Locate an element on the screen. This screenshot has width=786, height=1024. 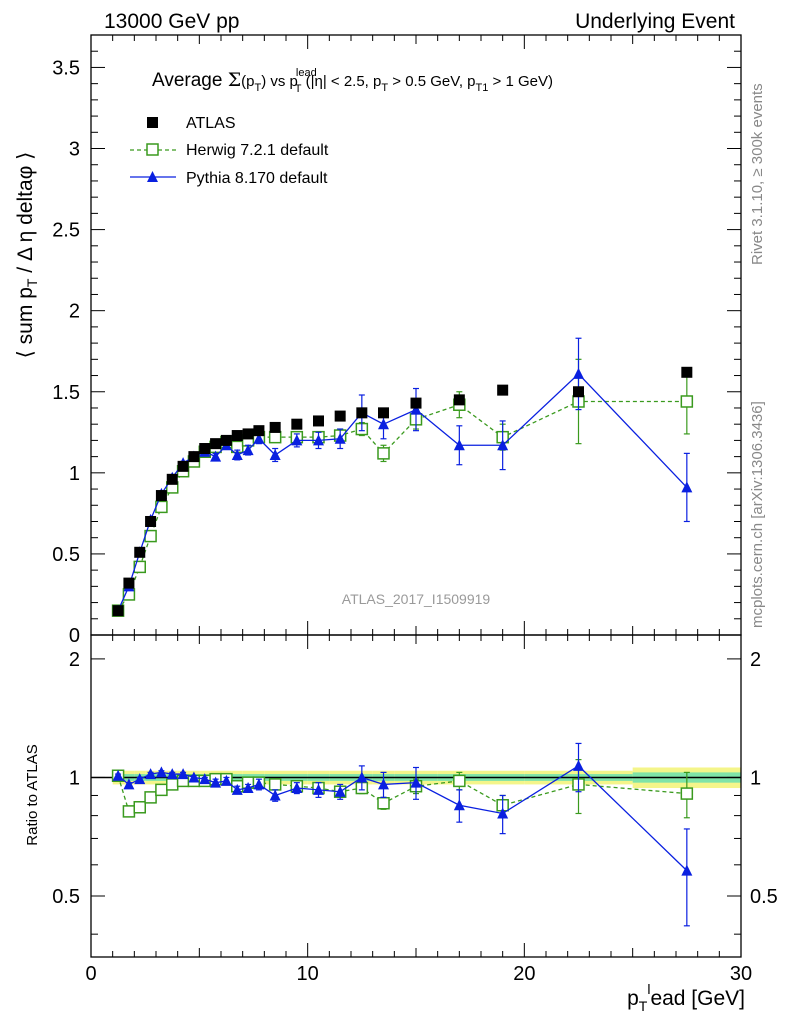
svg-text: ⟨ sum pT / Δ η deltaφ ⟩ is located at coordinates (27, 255).